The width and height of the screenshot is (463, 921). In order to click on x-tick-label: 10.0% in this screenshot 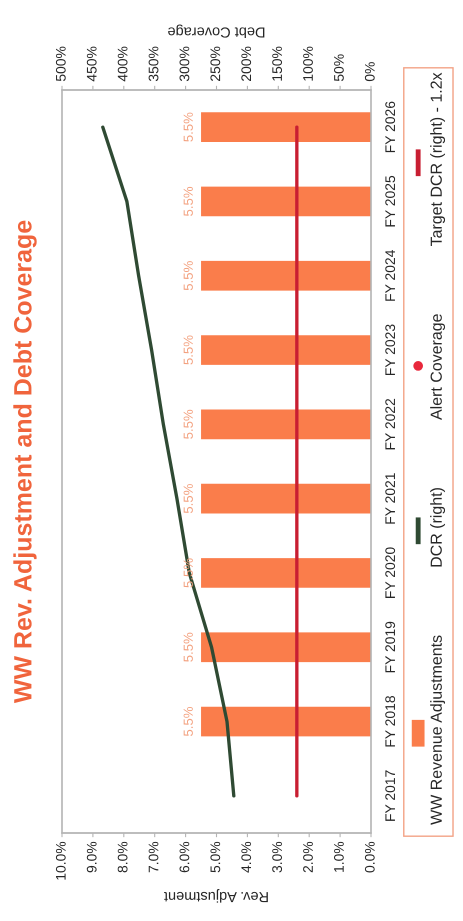, I will do `click(61, 861)`.